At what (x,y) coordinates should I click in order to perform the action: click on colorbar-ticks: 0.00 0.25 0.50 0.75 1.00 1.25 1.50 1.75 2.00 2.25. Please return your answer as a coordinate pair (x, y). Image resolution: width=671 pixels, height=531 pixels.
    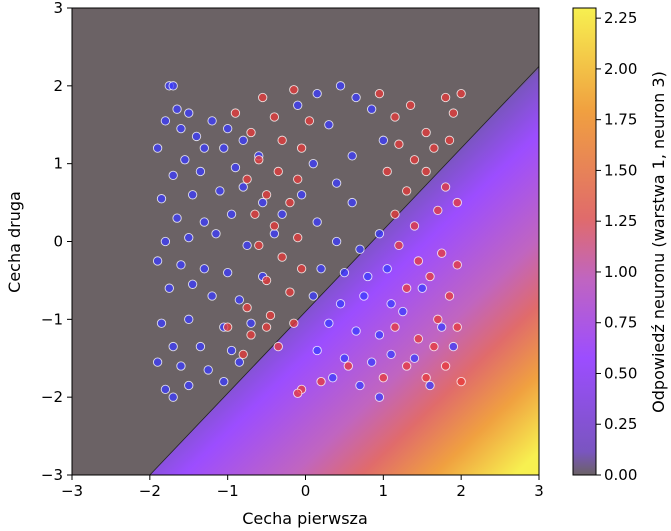
    Looking at the image, I should click on (616, 246).